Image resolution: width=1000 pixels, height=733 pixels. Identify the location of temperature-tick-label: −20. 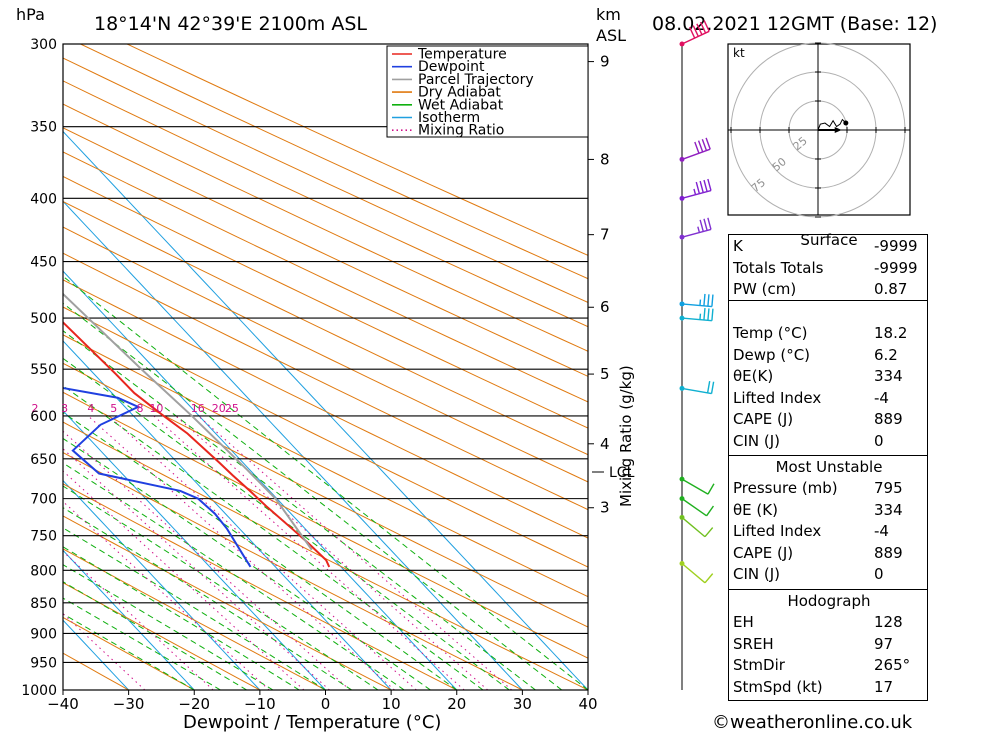
(194, 704).